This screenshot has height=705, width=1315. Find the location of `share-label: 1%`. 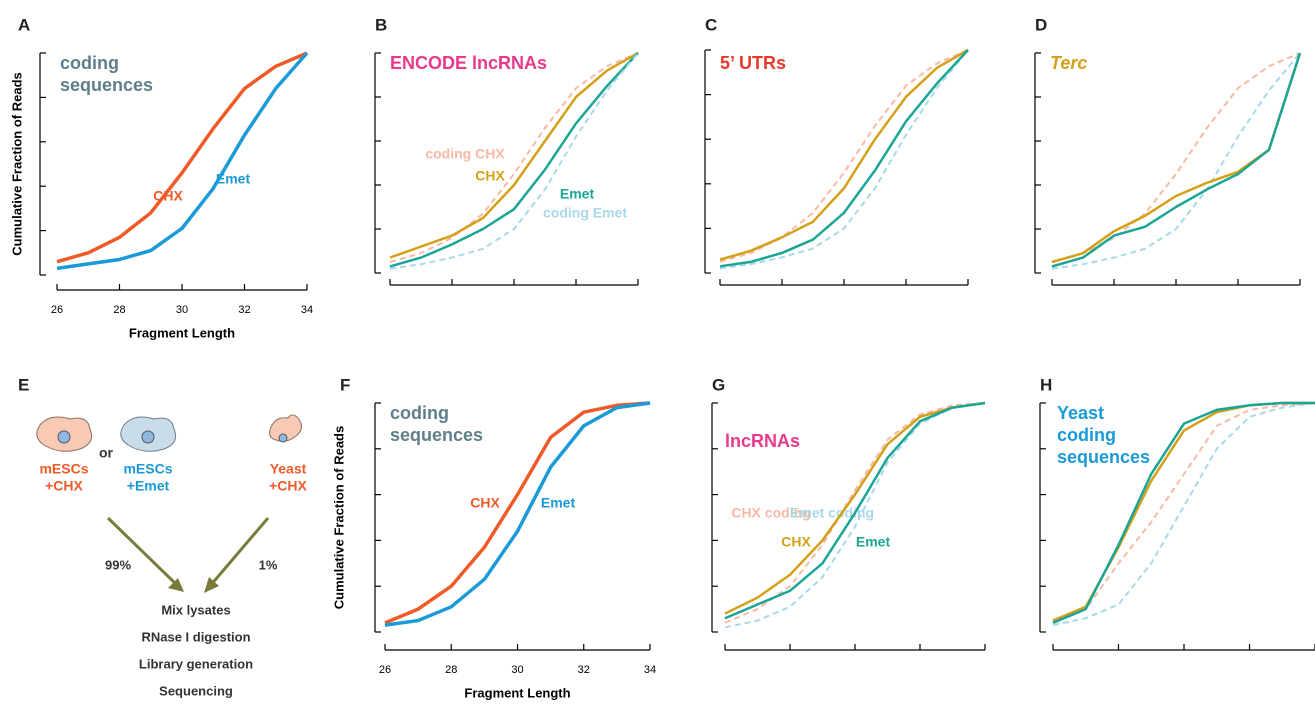

share-label: 1% is located at coordinates (268, 564).